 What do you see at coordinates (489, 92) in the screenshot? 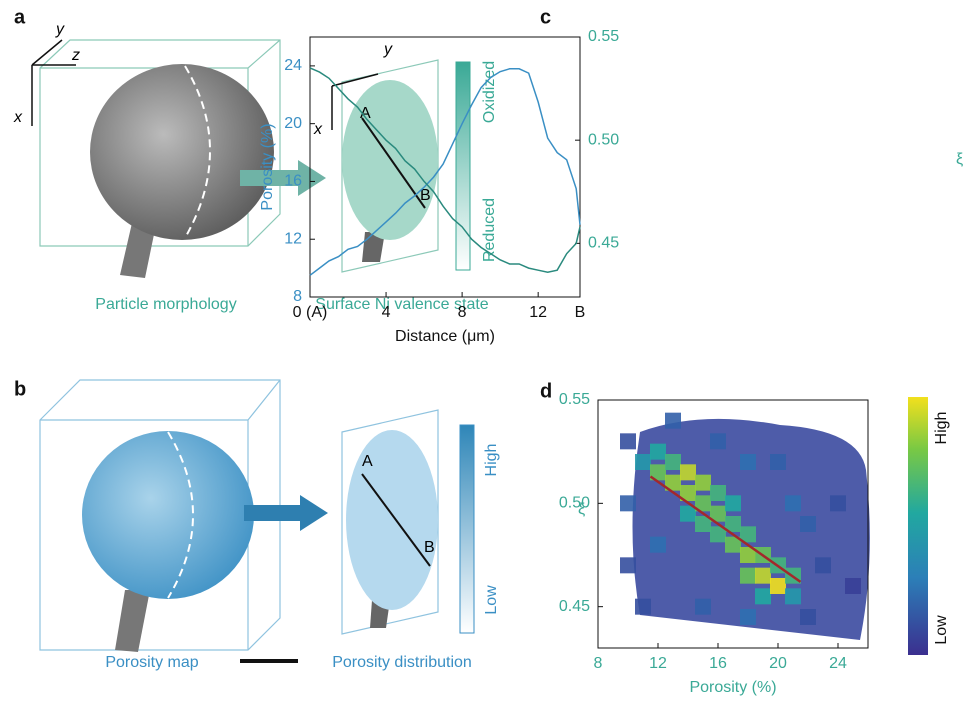
I see `scale-label: Oxidized` at bounding box center [489, 92].